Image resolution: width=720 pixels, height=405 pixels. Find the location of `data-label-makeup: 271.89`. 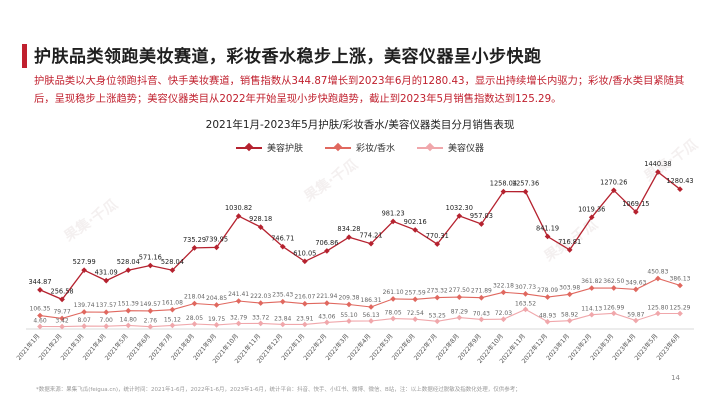

data-label-makeup: 271.89 is located at coordinates (481, 291).